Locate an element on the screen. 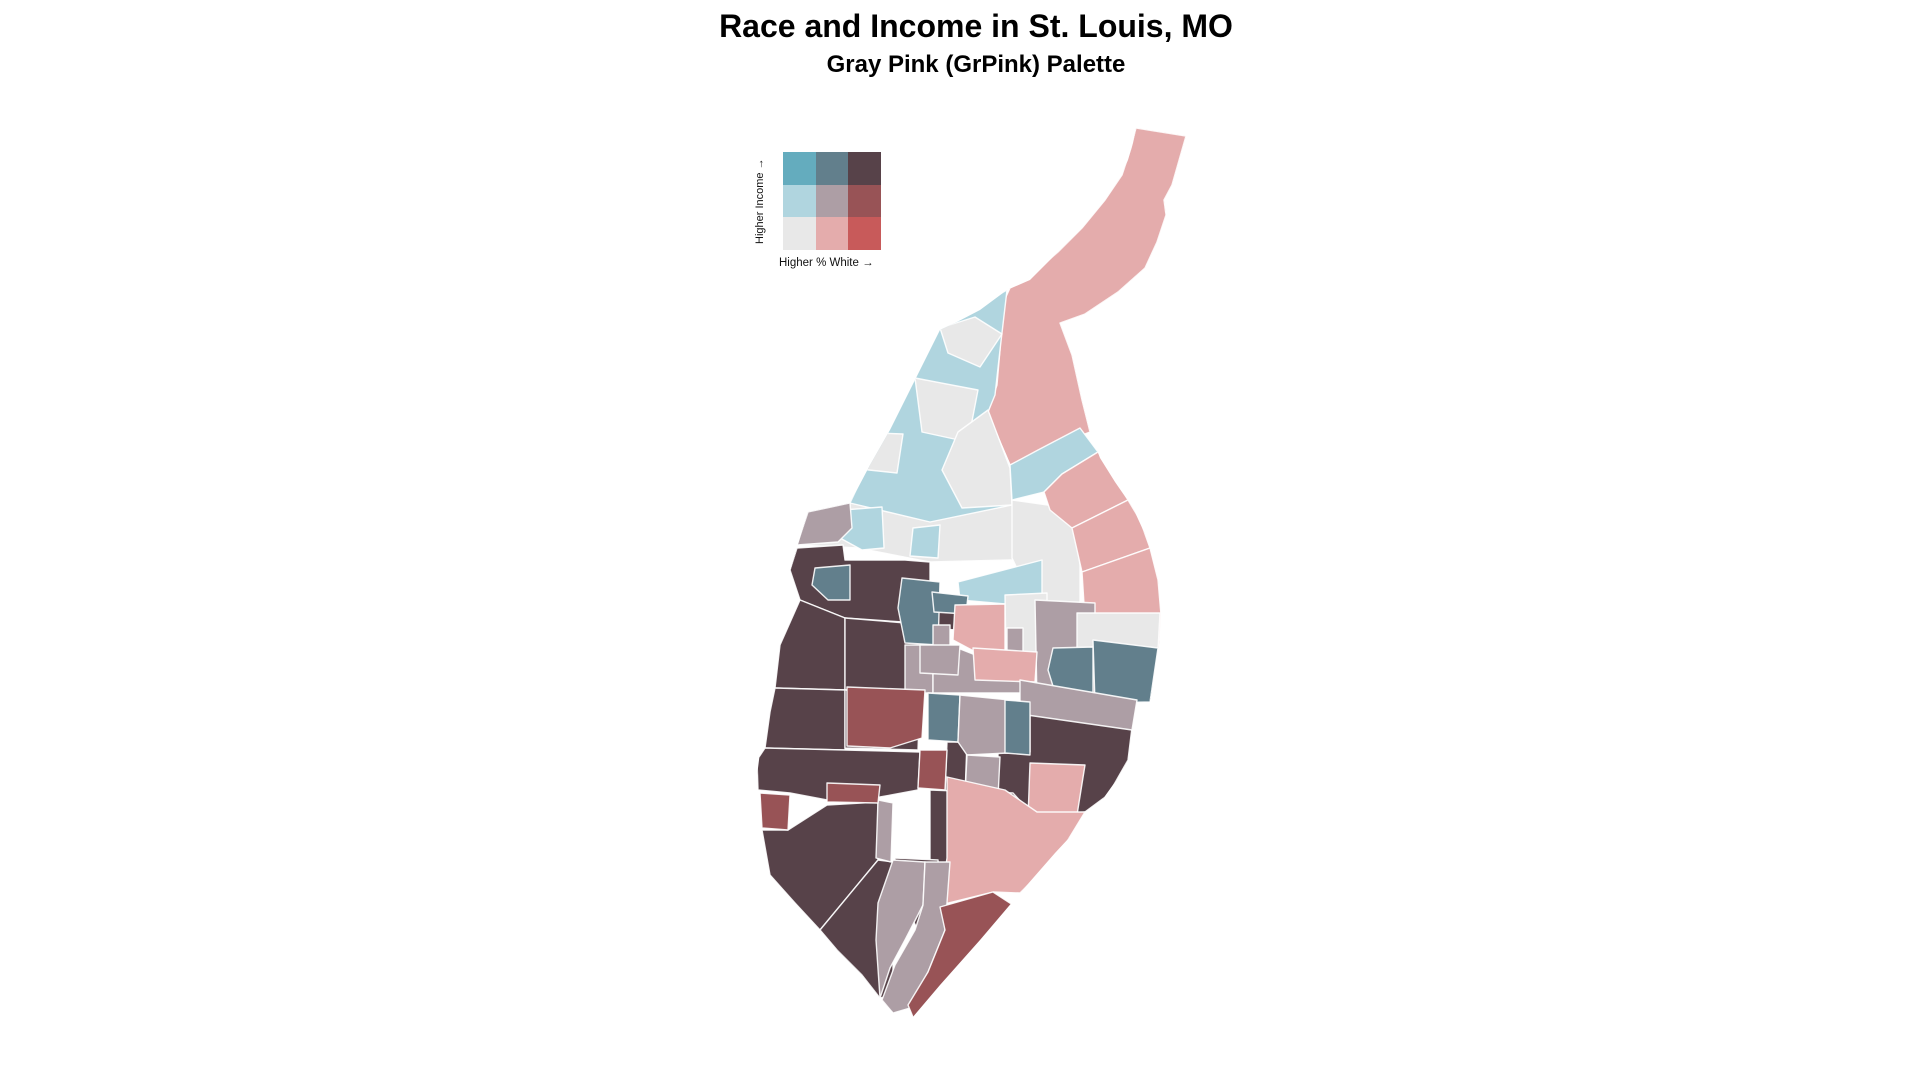 This screenshot has width=1920, height=1080. legend-color-grid is located at coordinates (832, 201).